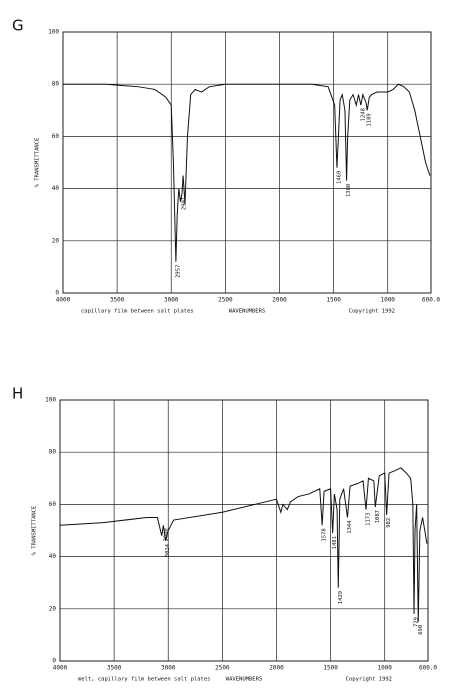  I want to click on peak-label: 1578, so click(325, 534).